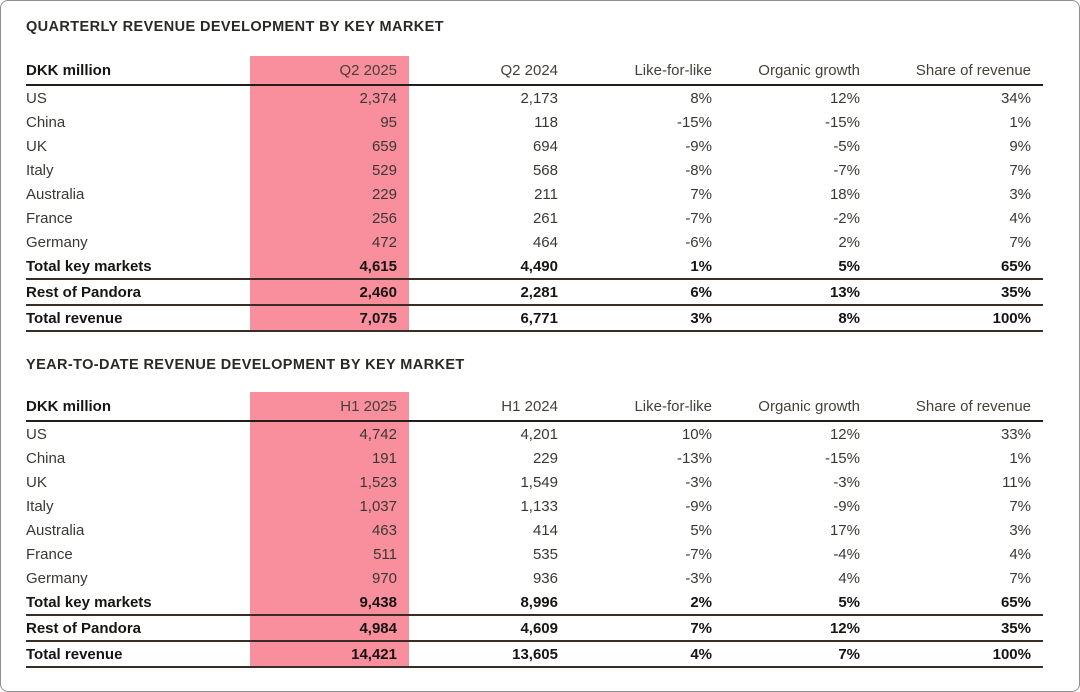  Describe the element at coordinates (329, 267) in the screenshot. I see `value-cell: 4,615` at that location.